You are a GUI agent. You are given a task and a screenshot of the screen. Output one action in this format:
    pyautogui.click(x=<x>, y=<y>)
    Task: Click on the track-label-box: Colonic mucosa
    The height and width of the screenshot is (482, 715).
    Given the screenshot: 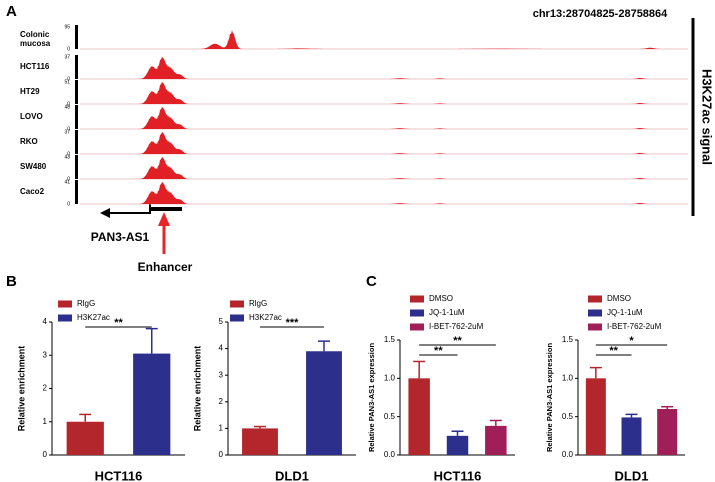 What is the action you would take?
    pyautogui.click(x=35, y=39)
    